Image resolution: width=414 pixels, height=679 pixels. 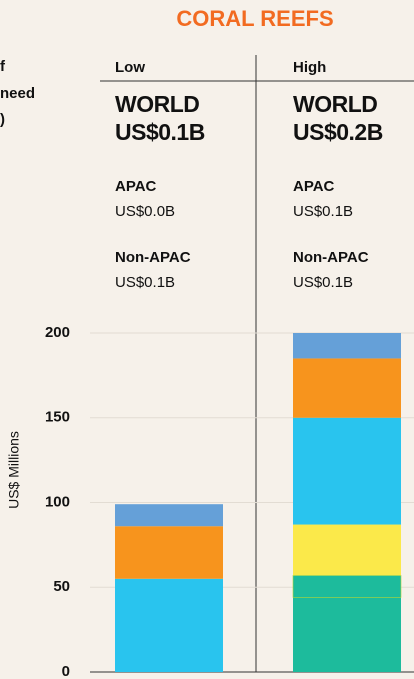 I want to click on chart-title: CORAL REEFS, so click(x=254, y=18).